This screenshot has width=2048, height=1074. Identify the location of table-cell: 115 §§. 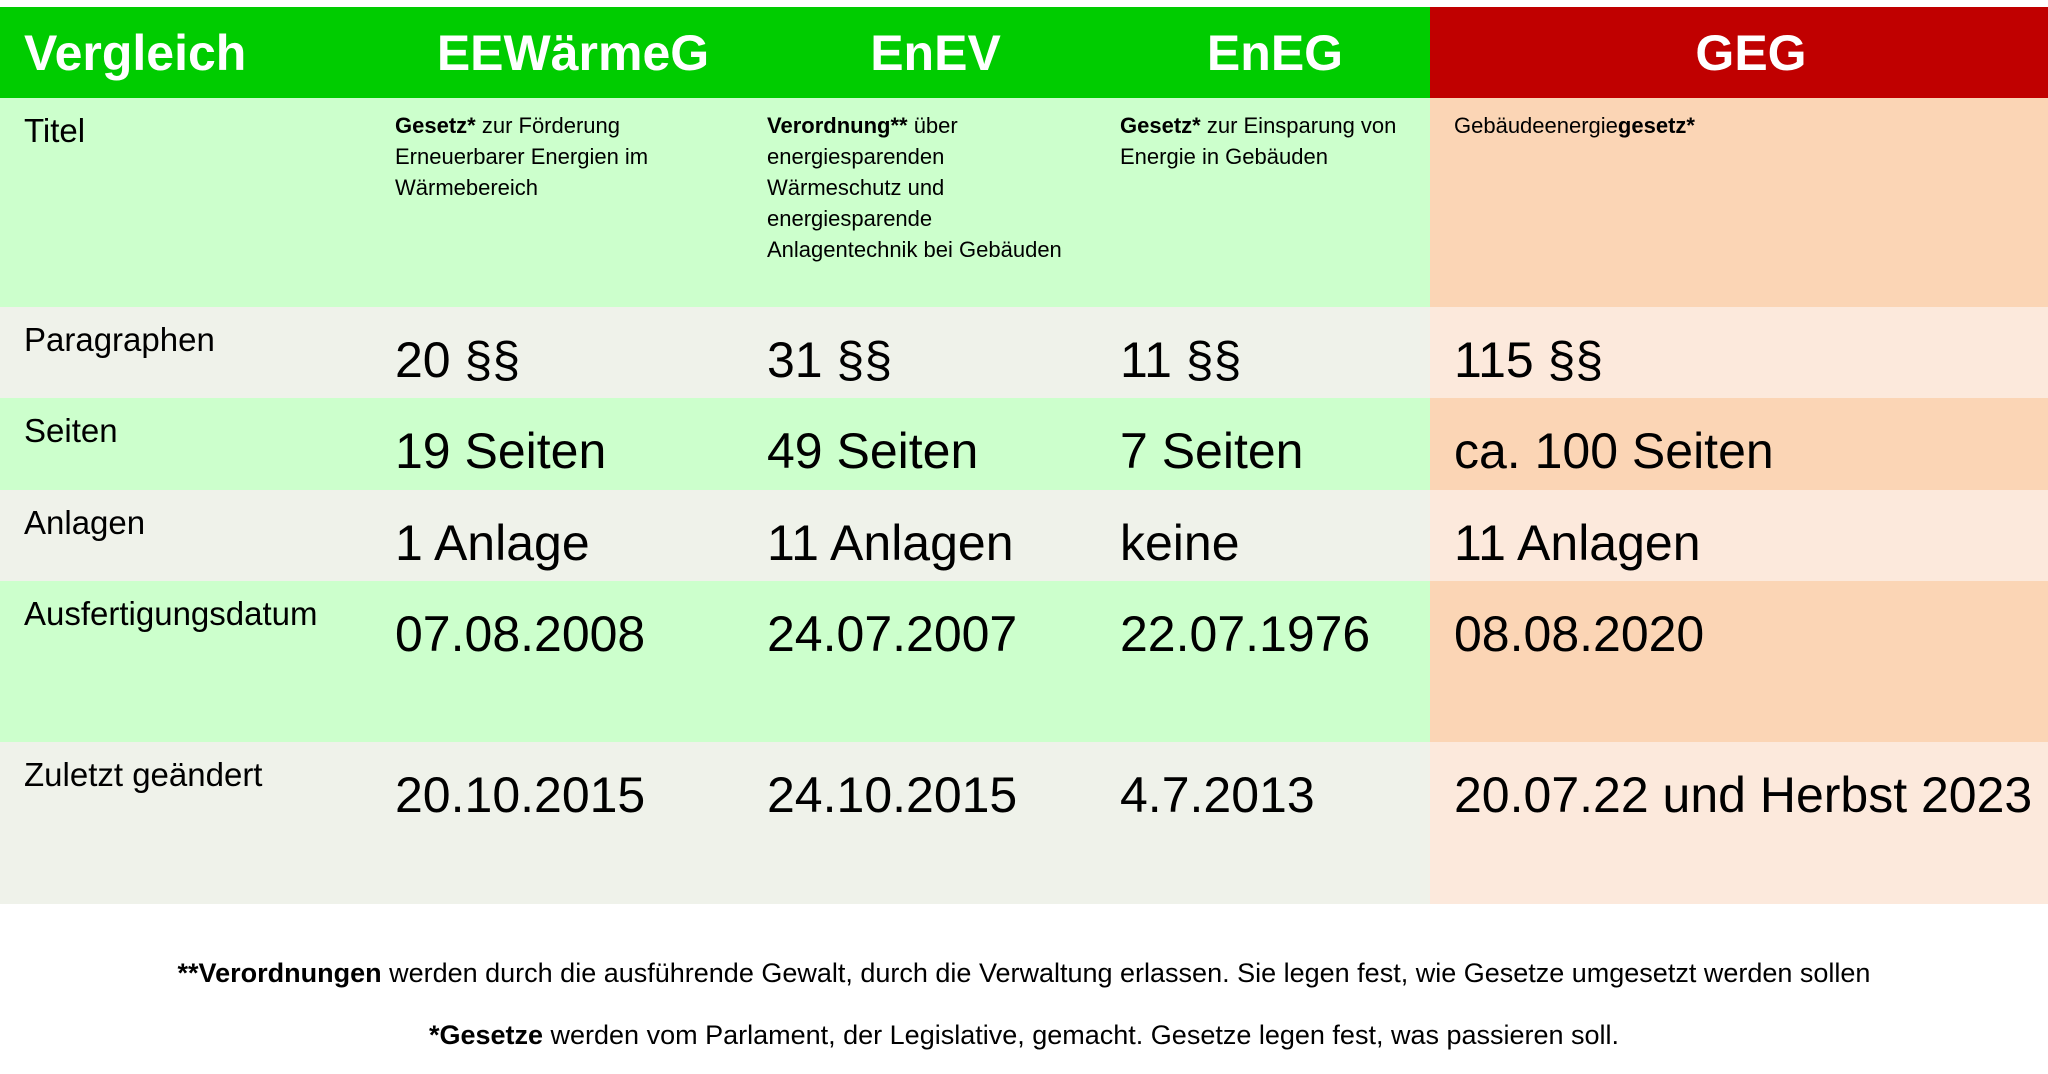
(1739, 352).